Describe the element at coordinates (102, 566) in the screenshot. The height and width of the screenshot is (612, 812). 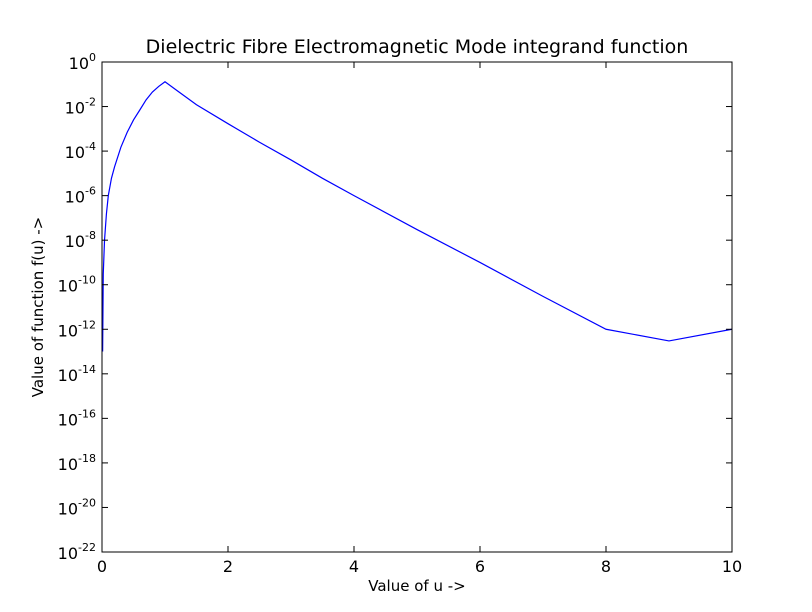
I see `x-tick-label: 0` at that location.